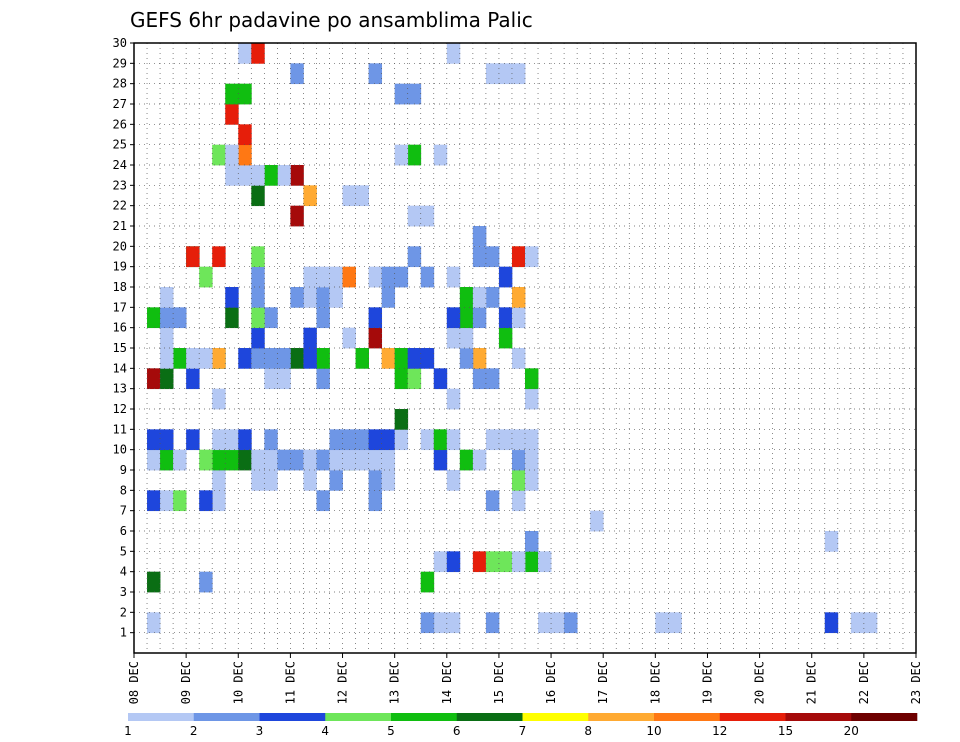 The height and width of the screenshot is (742, 960). Describe the element at coordinates (123, 551) in the screenshot. I see `y-tick-label: 5` at that location.